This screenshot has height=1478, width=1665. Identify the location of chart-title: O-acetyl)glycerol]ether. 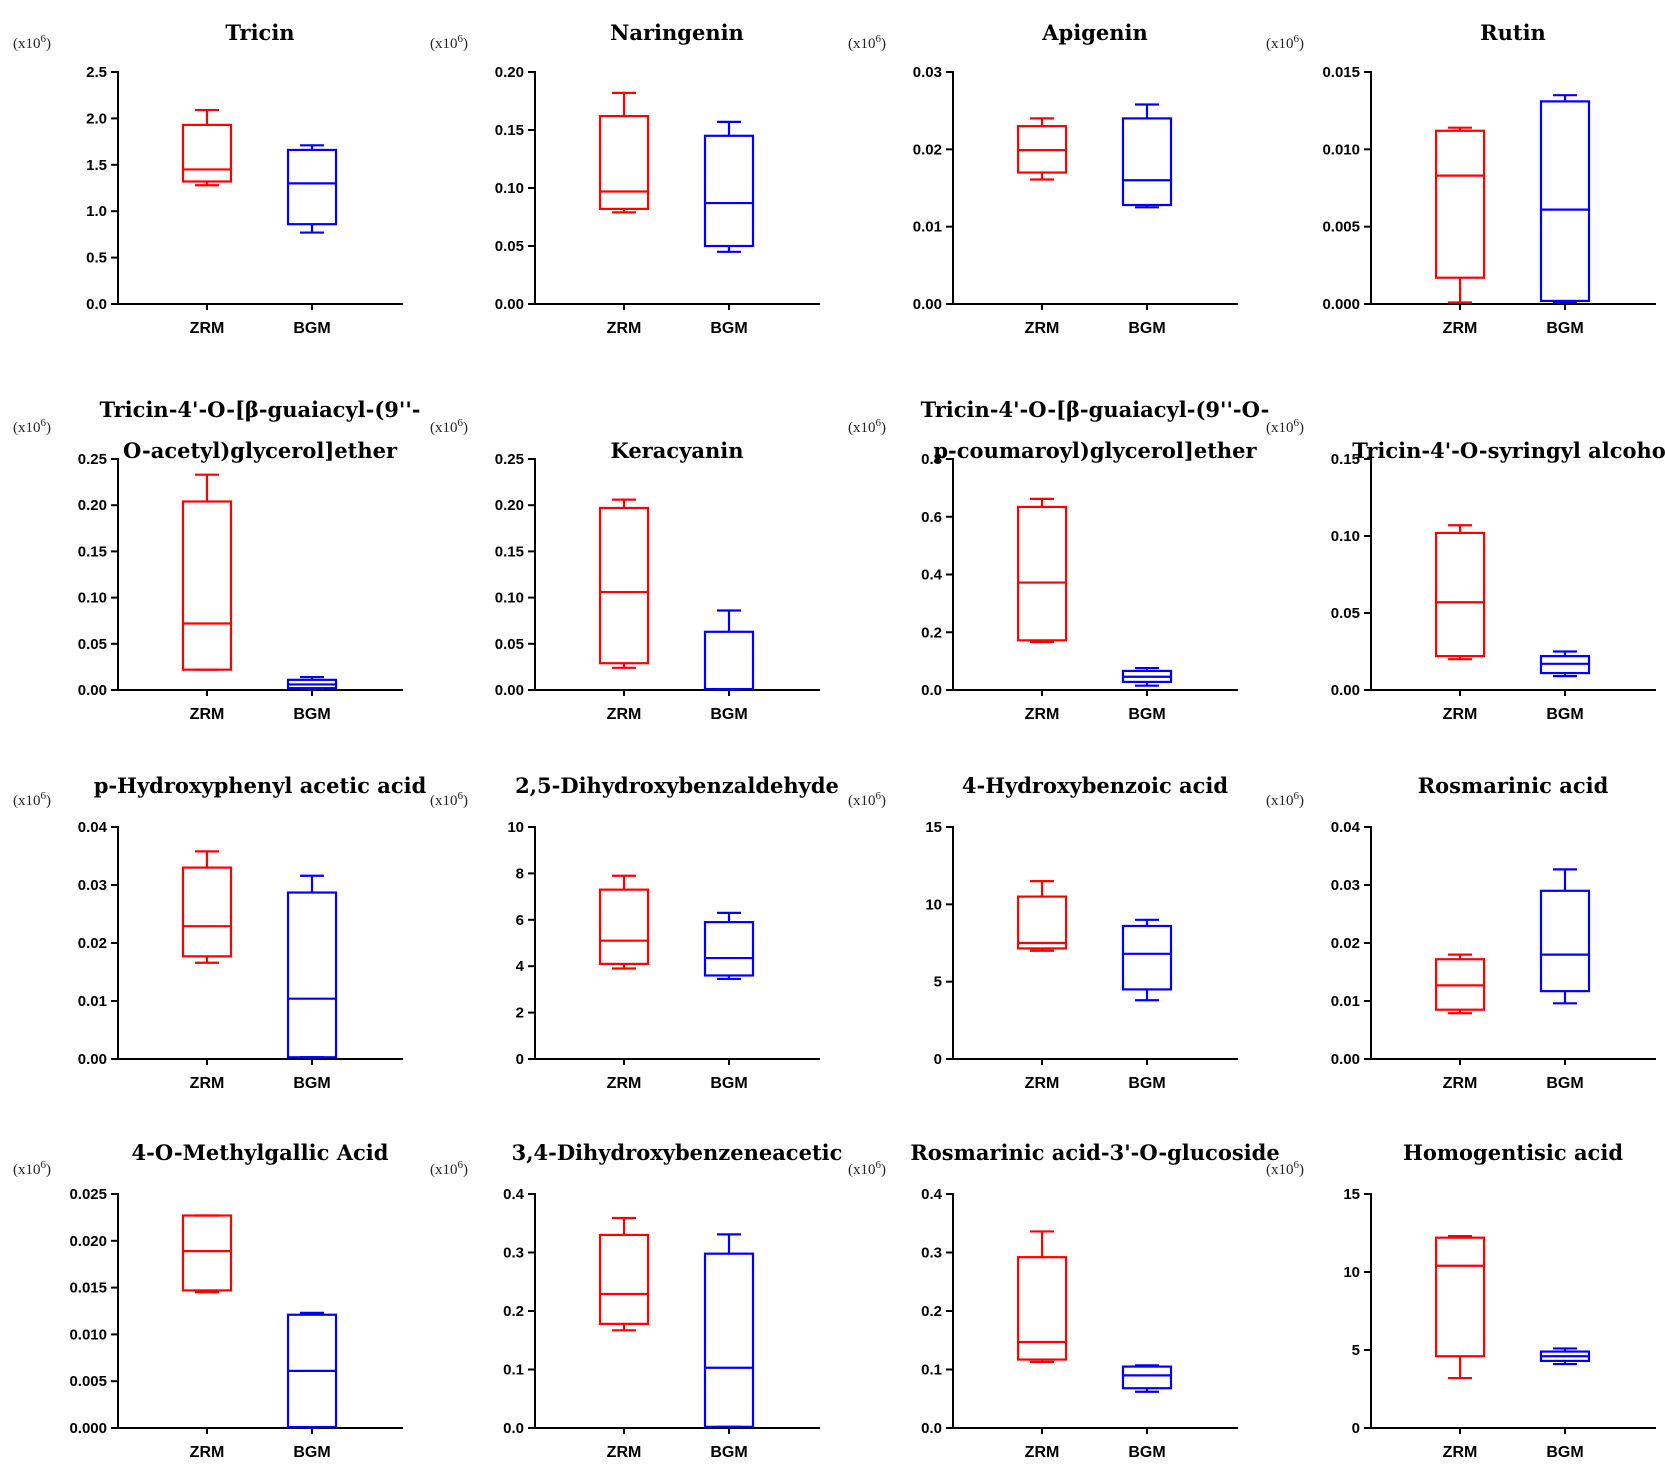
(260, 450).